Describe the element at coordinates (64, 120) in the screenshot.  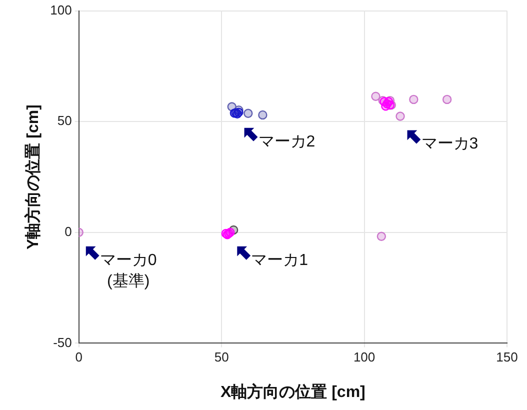
I see `y-tick-label: 50` at that location.